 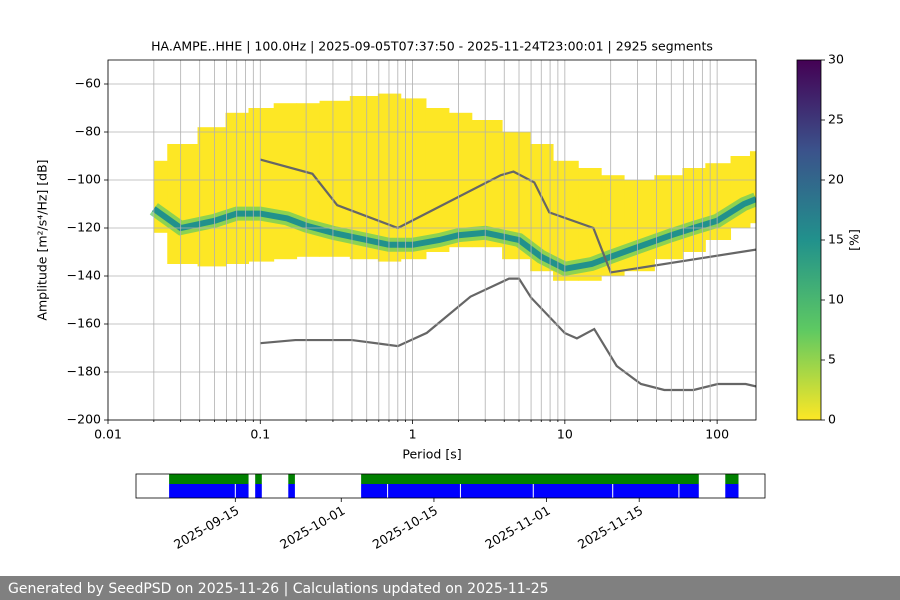 I want to click on colorbar-label: [%], so click(x=854, y=240).